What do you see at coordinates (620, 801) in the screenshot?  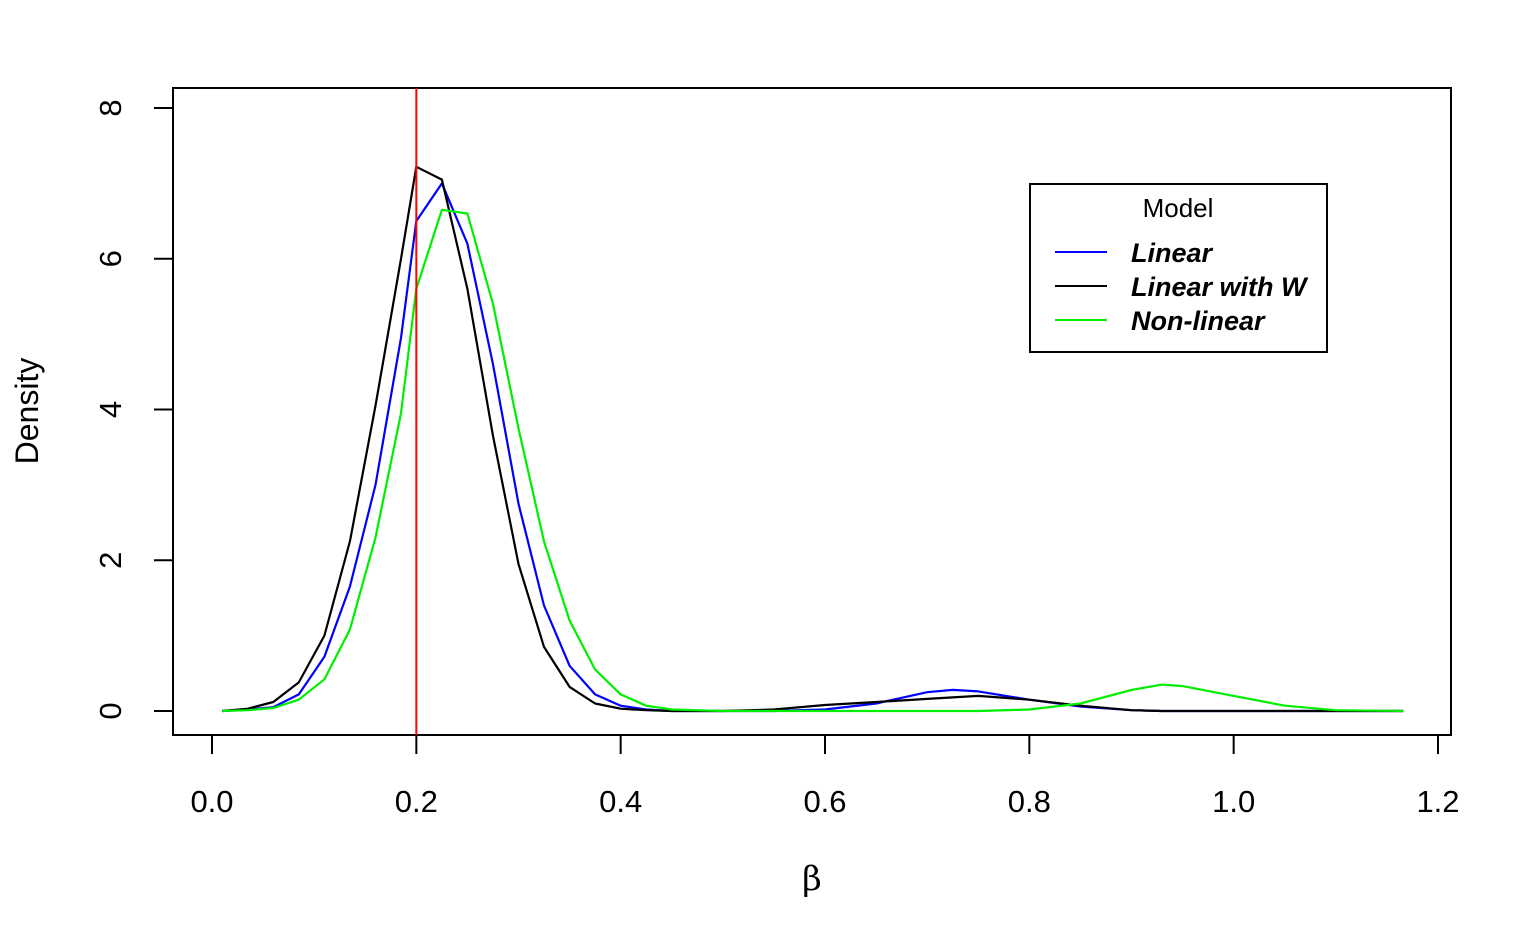 I see `x-tick-label: 0.4` at bounding box center [620, 801].